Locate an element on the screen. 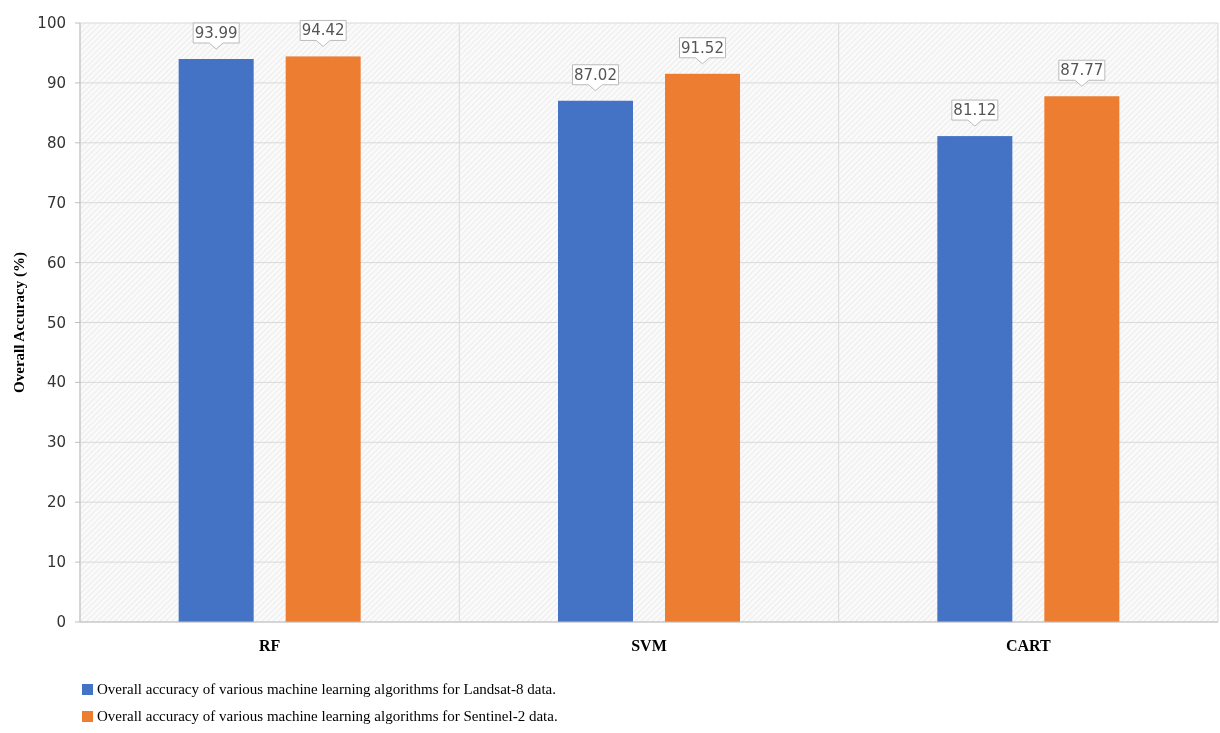 The height and width of the screenshot is (733, 1220). data-label: 94.42 is located at coordinates (323, 30).